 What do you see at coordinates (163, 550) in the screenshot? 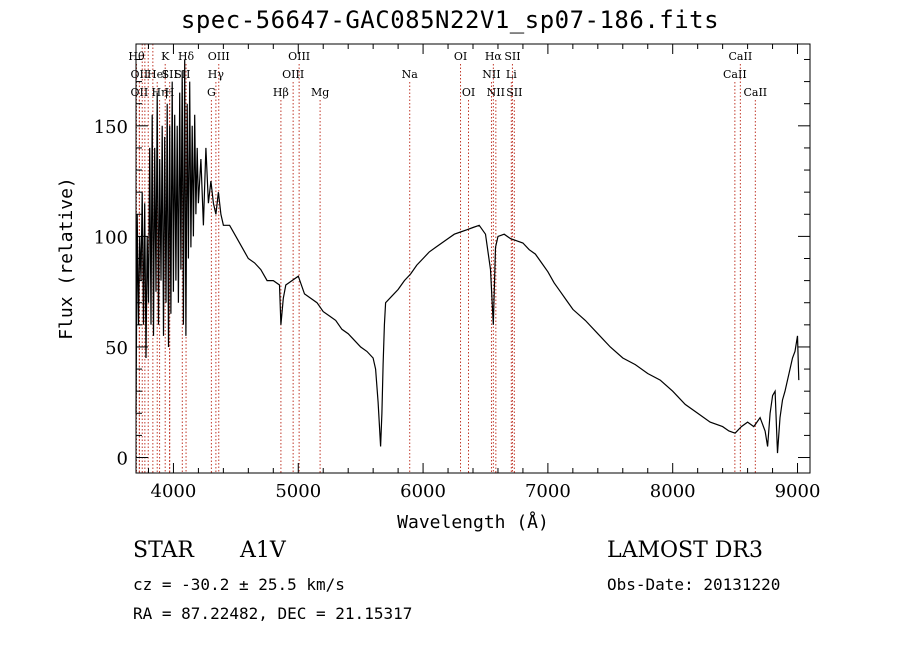
I see `object-class: STAR` at bounding box center [163, 550].